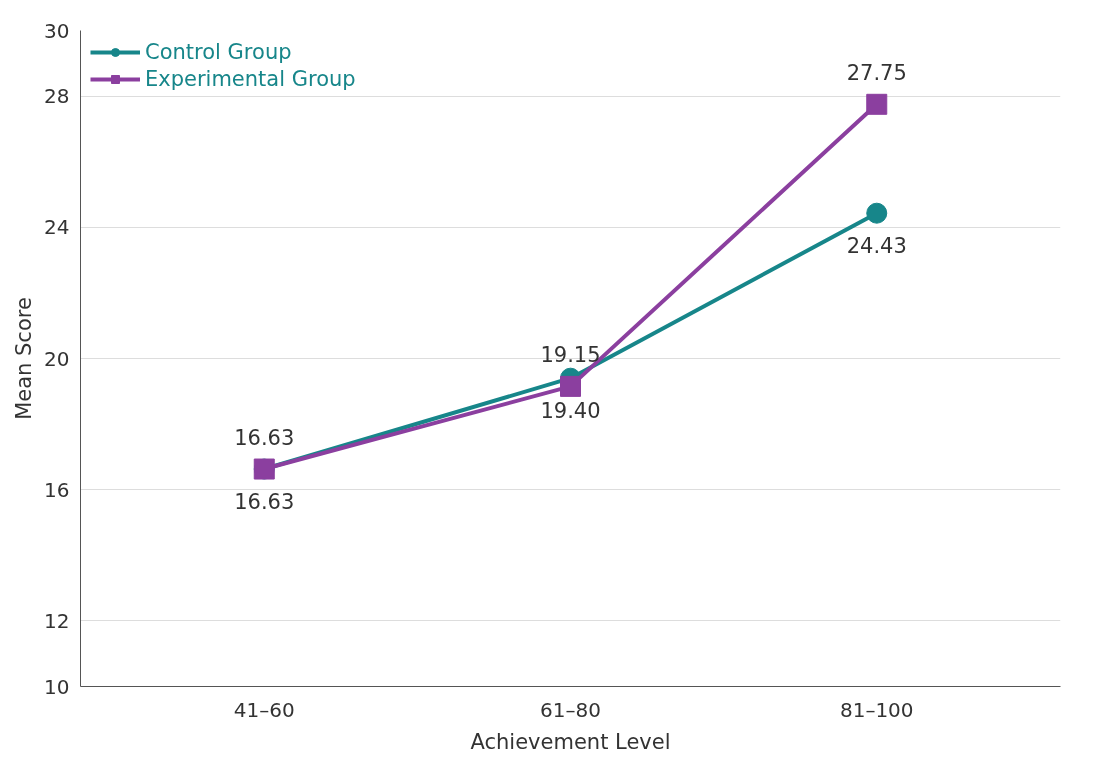 This screenshot has height=776, width=1110. I want to click on legend-label: Control Group, so click(218, 52).